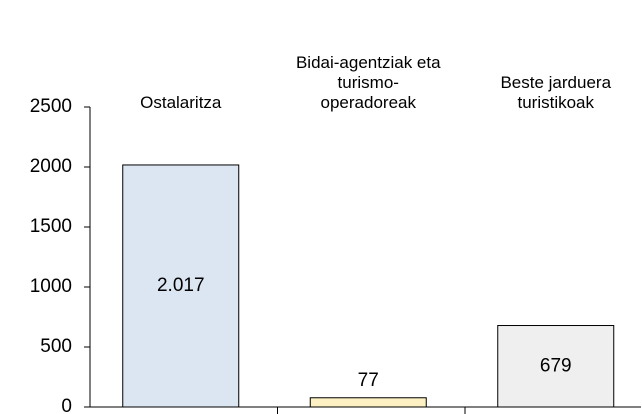 Image resolution: width=642 pixels, height=414 pixels. I want to click on y-tick-label: 500, so click(56, 346).